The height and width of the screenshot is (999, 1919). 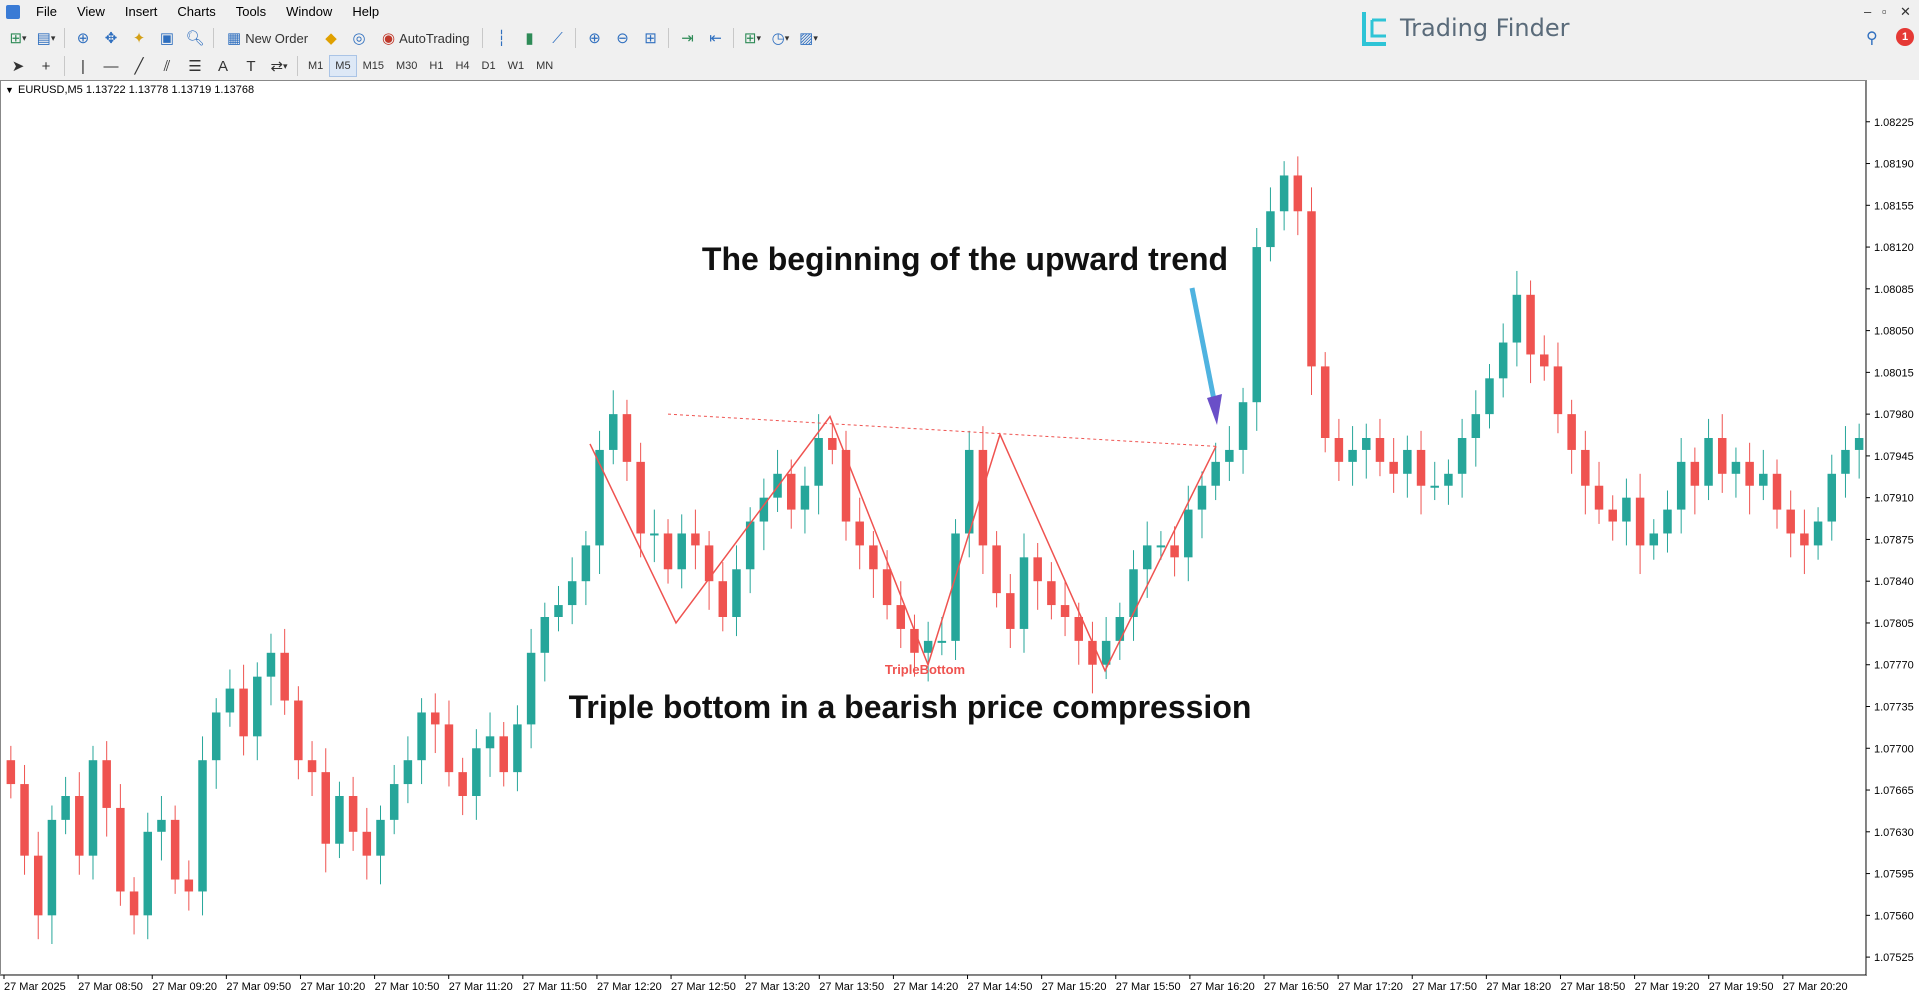 What do you see at coordinates (1203, 346) in the screenshot?
I see `trend-arrow-shaft` at bounding box center [1203, 346].